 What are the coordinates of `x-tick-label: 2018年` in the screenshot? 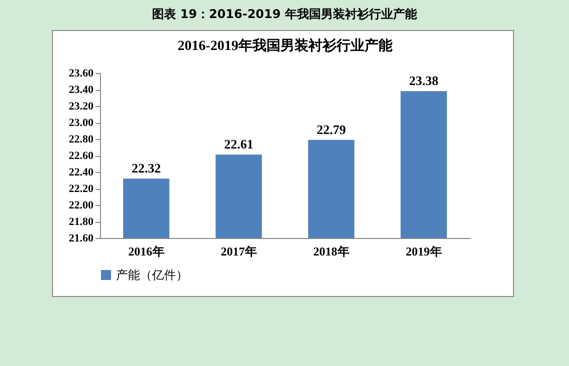 It's located at (331, 251).